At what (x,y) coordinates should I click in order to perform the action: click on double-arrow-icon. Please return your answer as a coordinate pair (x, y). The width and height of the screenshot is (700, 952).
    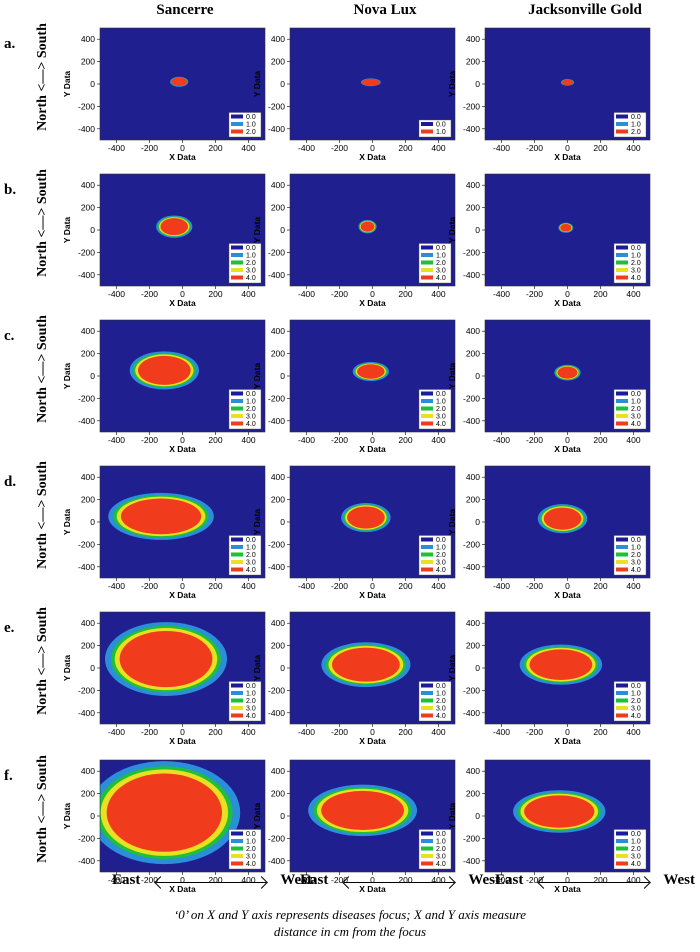
    Looking at the image, I should click on (399, 882).